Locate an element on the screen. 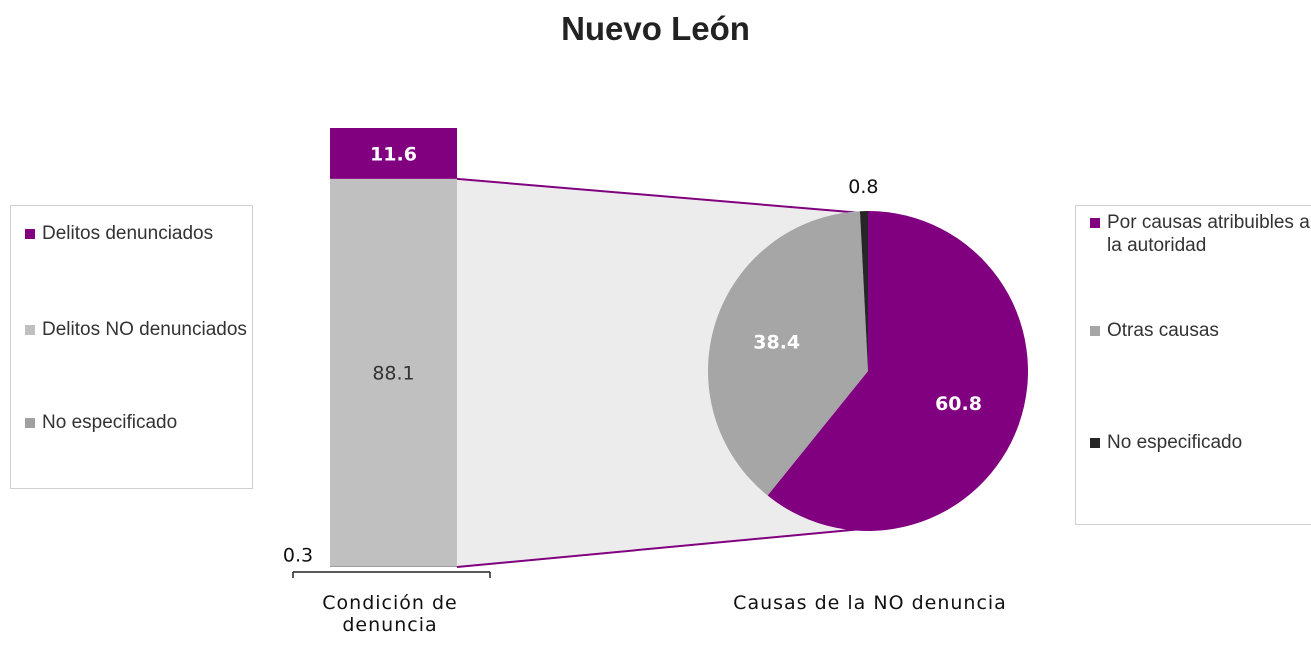 The height and width of the screenshot is (649, 1311). legend-item: Delitos denunciados is located at coordinates (141, 233).